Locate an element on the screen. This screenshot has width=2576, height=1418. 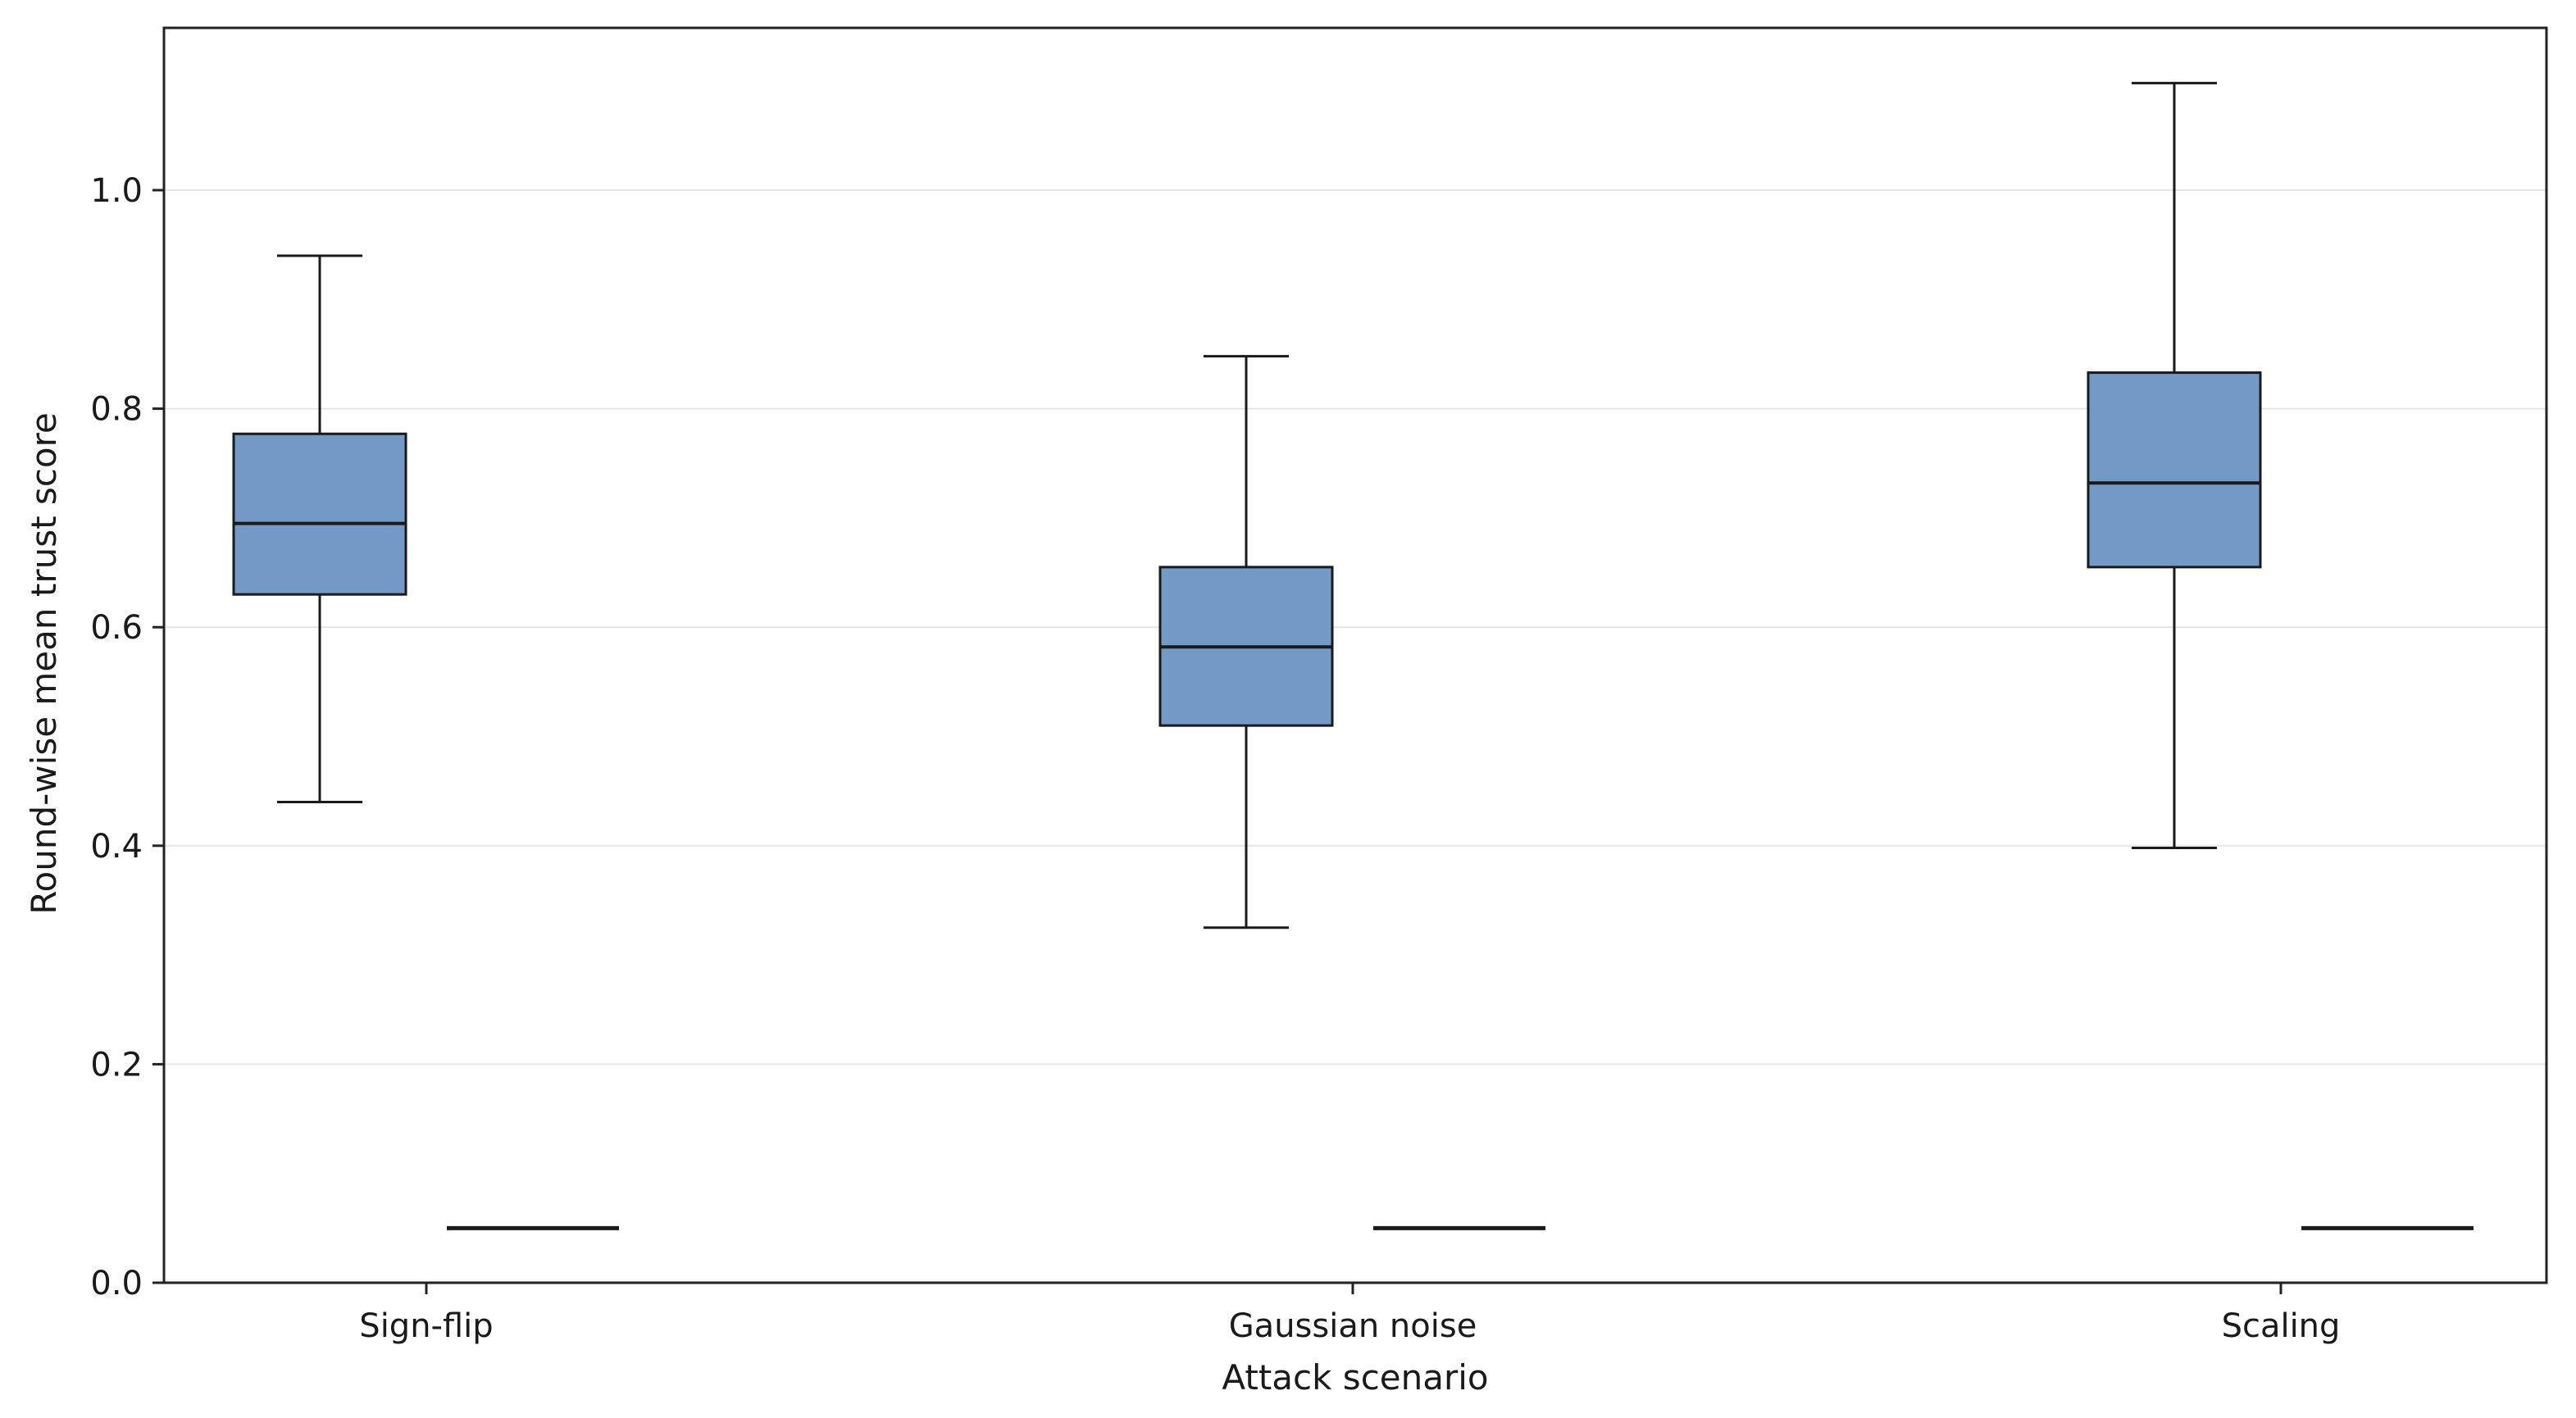
y-tick-label: 0.2 is located at coordinates (116, 1065).